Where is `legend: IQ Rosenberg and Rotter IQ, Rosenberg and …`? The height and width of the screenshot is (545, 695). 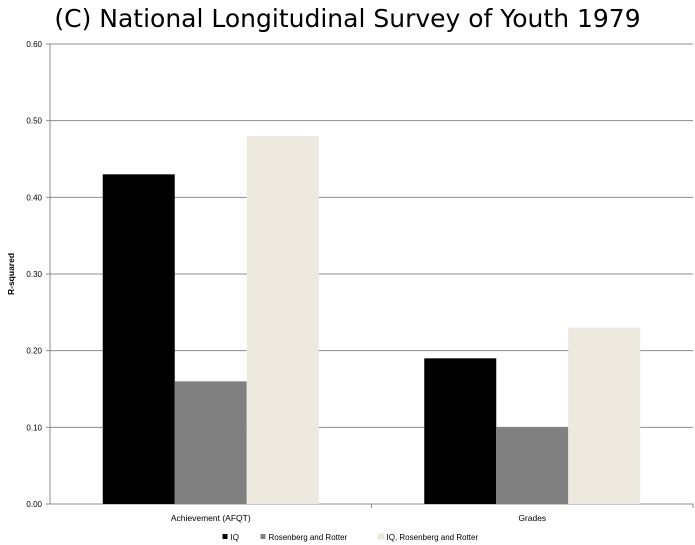 legend: IQ Rosenberg and Rotter IQ, Rosenberg and … is located at coordinates (350, 537).